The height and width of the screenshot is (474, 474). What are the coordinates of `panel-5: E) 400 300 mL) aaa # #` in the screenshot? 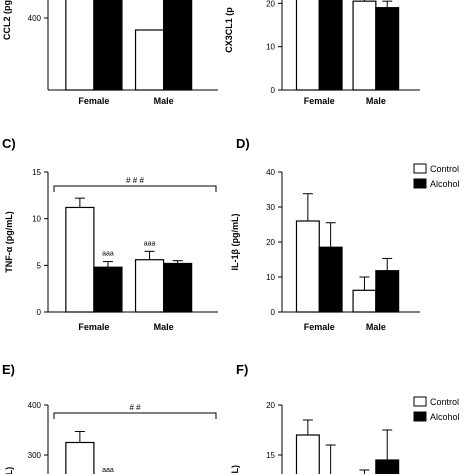 It's located at (109, 418).